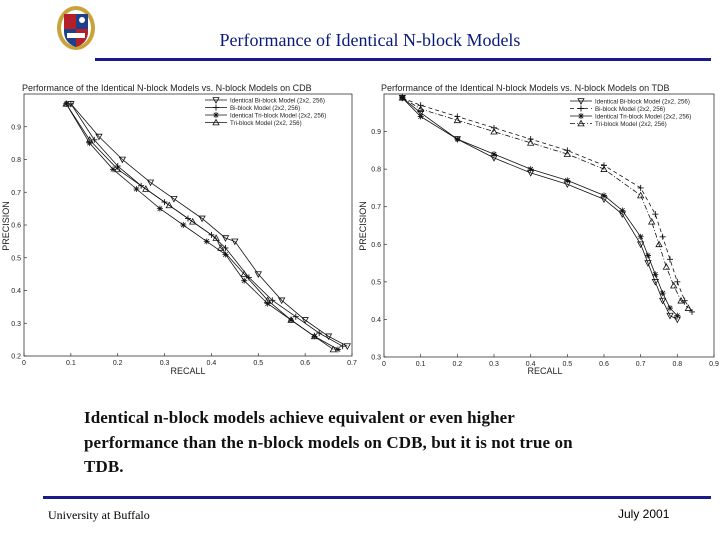  What do you see at coordinates (363, 226) in the screenshot?
I see `chart-tdb-ylabel: PRECISION` at bounding box center [363, 226].